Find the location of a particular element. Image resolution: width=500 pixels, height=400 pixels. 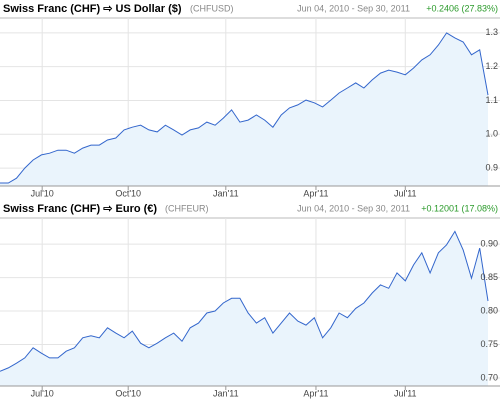

y-tick-label: 0.9 is located at coordinates (491, 167).